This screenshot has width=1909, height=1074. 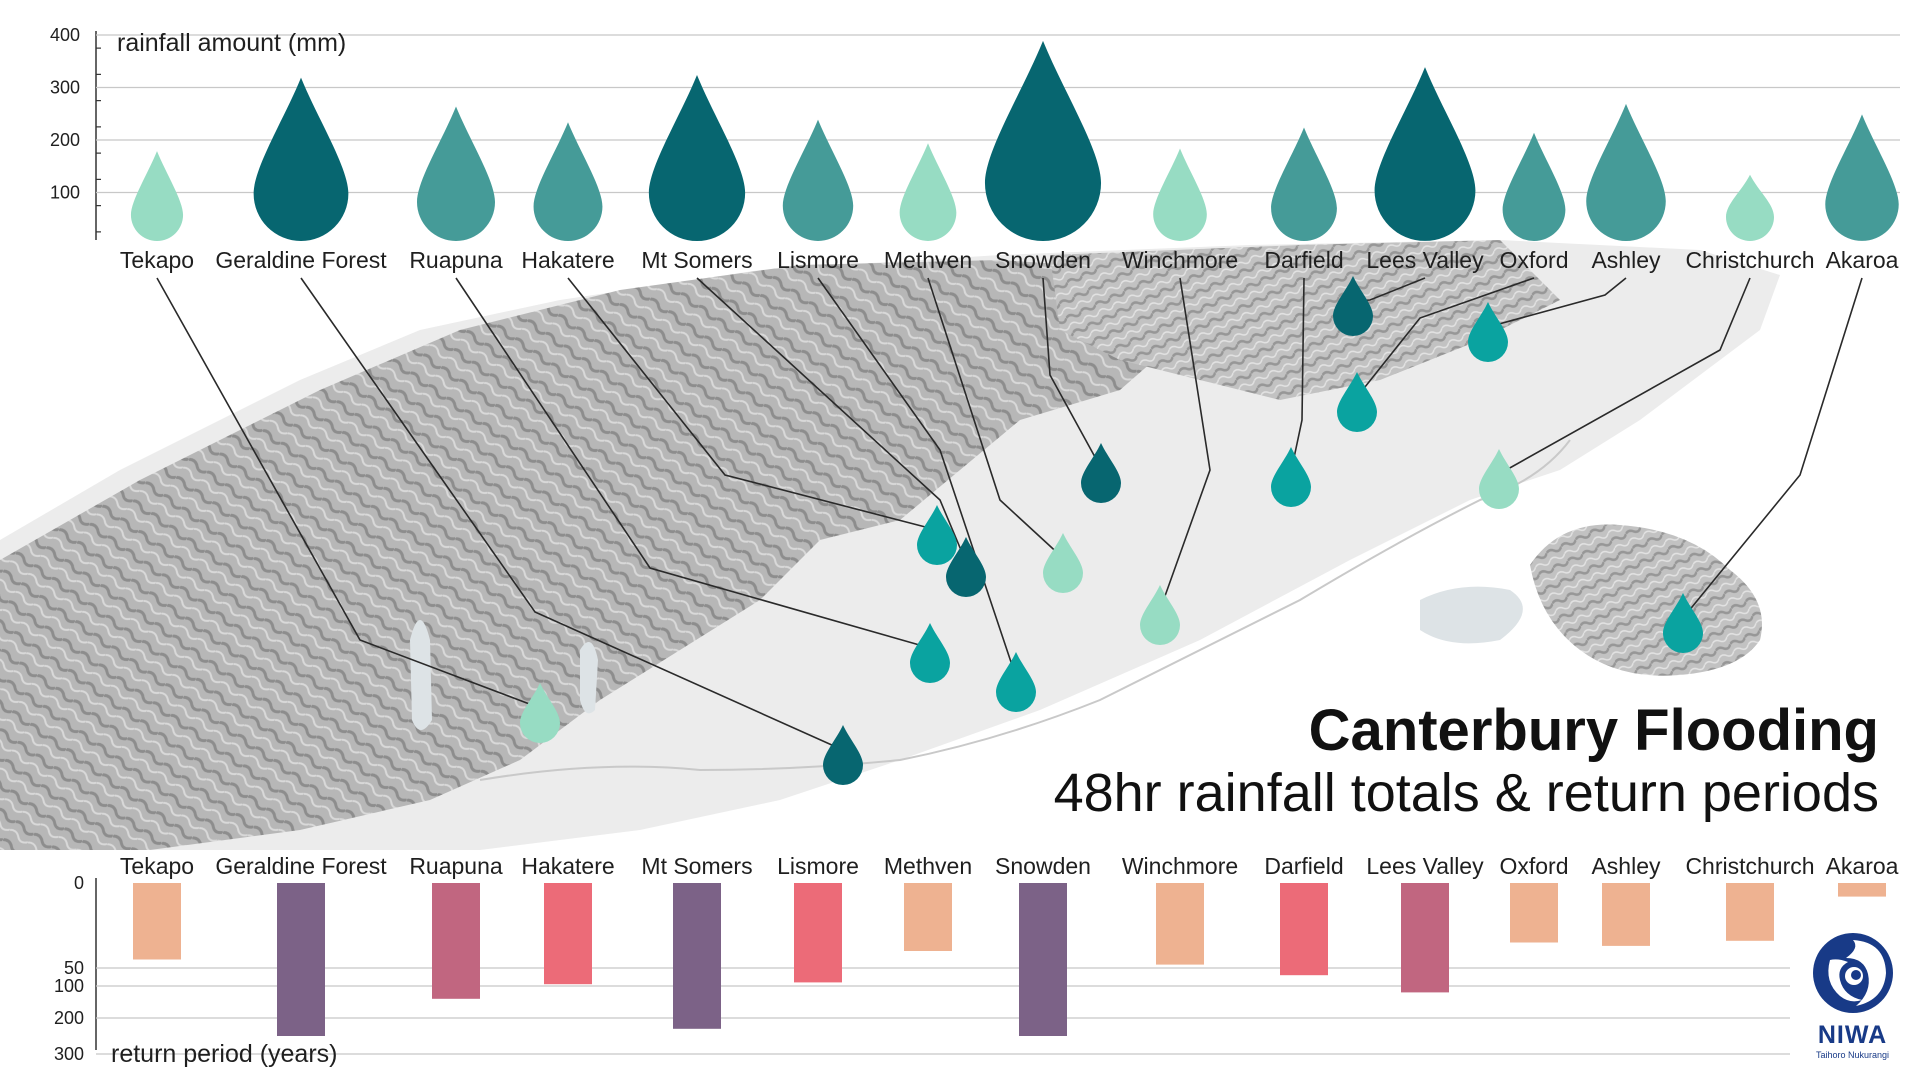 I want to click on return-period-bar-akaroa, so click(x=1862, y=890).